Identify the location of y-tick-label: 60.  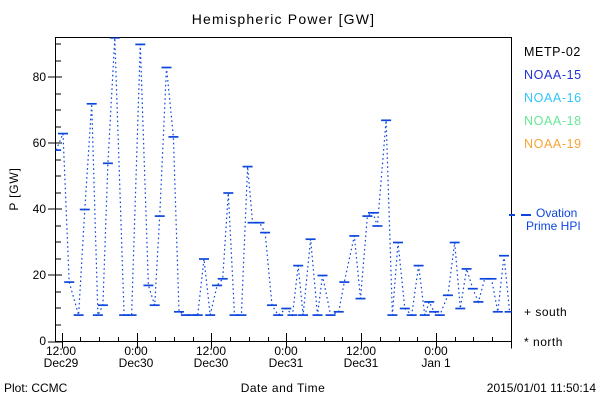
(39, 143).